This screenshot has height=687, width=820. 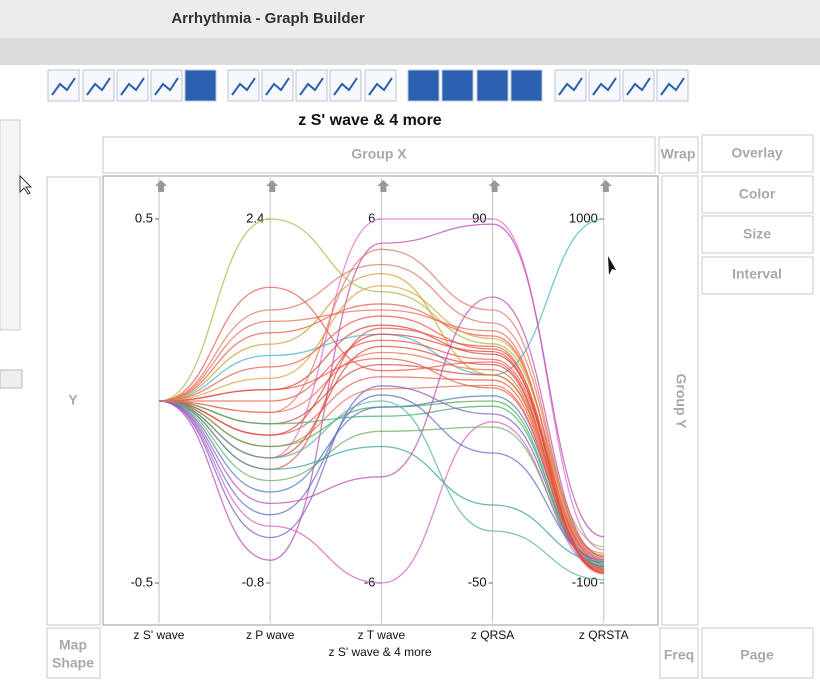 What do you see at coordinates (253, 581) in the screenshot?
I see `tick-label: -0.8` at bounding box center [253, 581].